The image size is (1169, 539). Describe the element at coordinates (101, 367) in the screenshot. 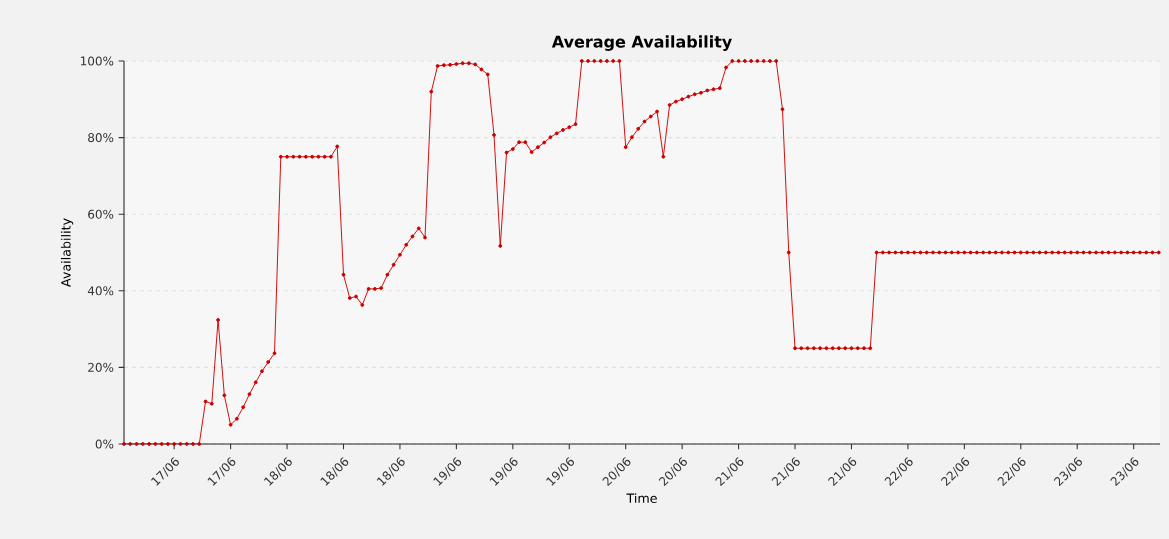

I see `y-tick-label: 20%` at that location.